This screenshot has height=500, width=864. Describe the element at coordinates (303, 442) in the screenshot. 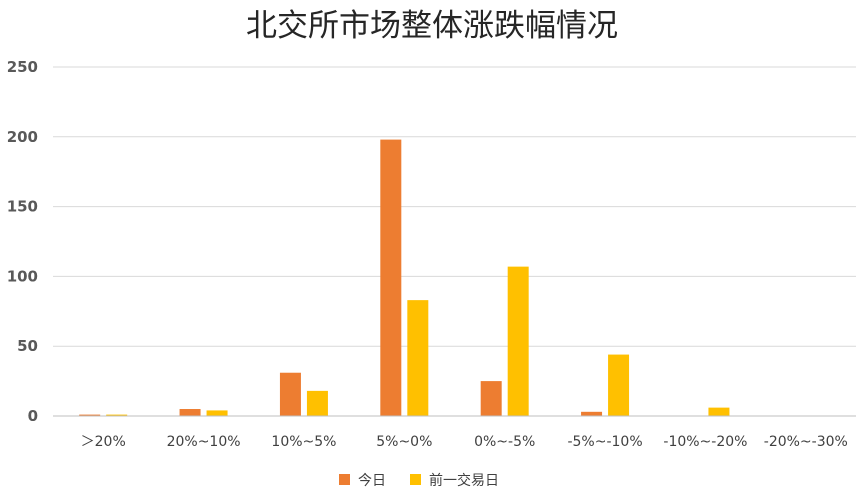

I see `x-tick-label: 10%~5%` at that location.